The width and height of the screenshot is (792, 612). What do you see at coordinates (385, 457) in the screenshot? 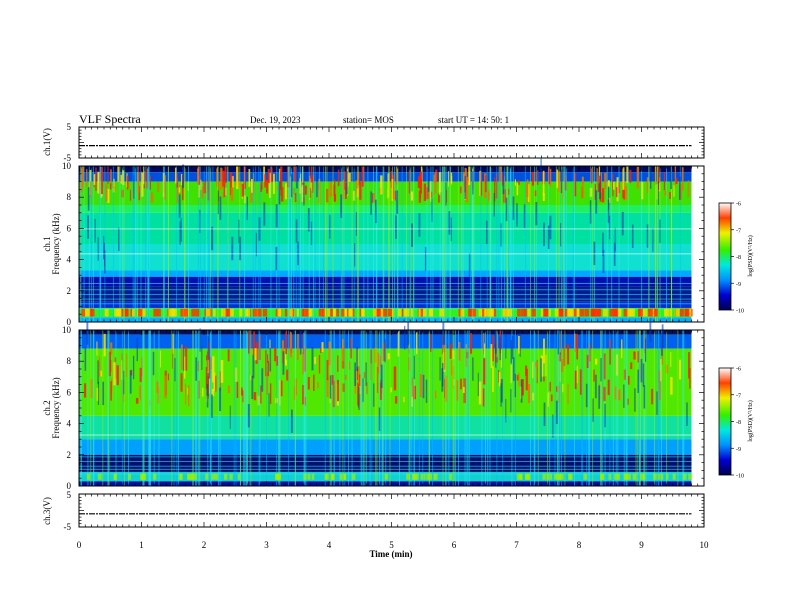
I see `spectrogram-line` at bounding box center [385, 457].